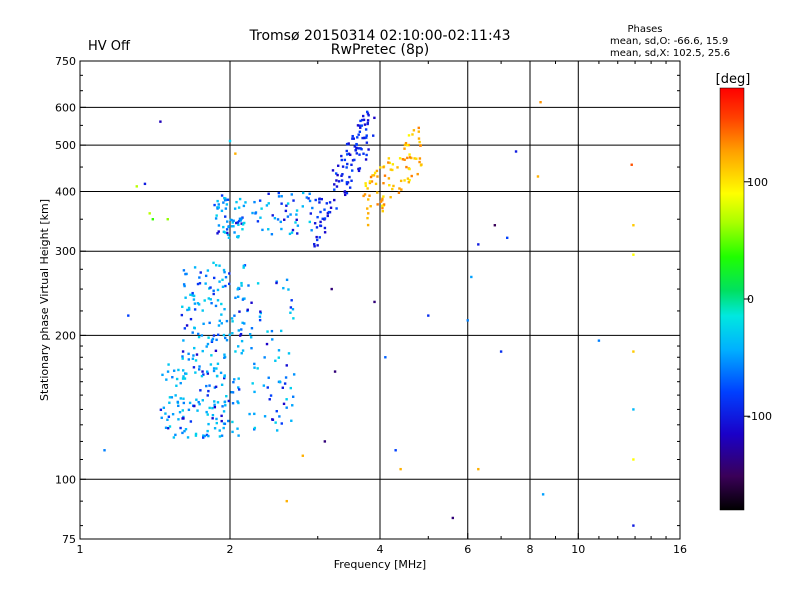 The image size is (800, 600). I want to click on y-tick-label: 750, so click(65, 61).